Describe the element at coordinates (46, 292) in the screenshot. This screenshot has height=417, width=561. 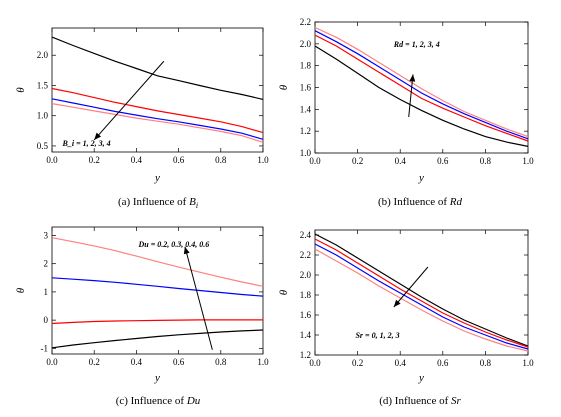
I see `y-tick-label: 1` at that location.